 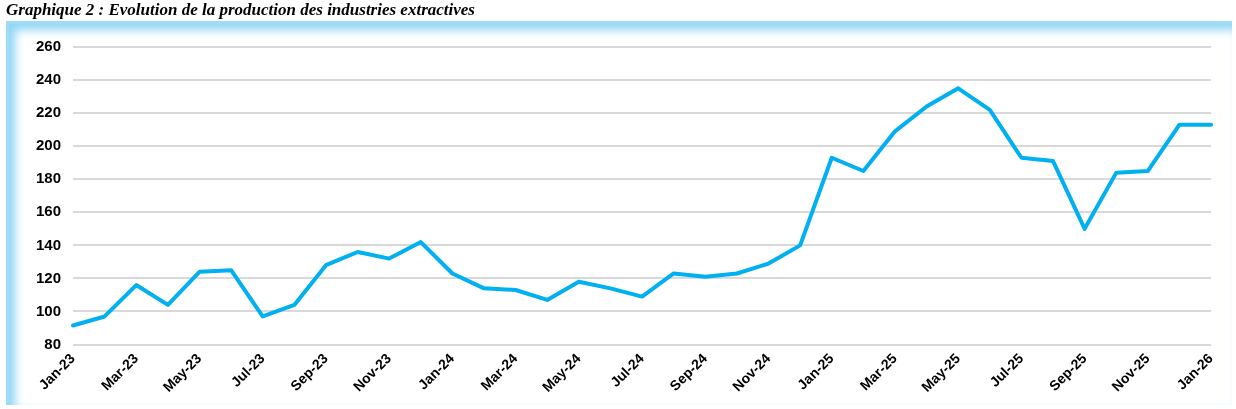 I want to click on y-tick-label: 200, so click(x=49, y=145).